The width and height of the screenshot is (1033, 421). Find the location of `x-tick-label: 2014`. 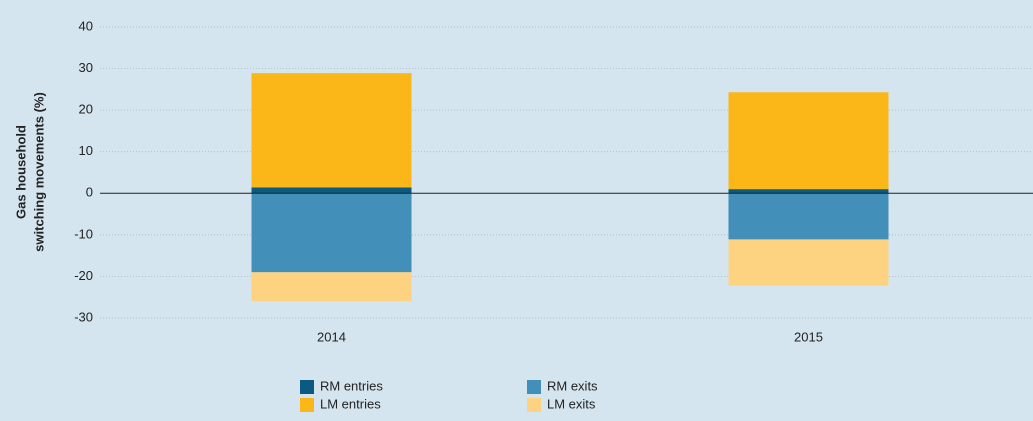

x-tick-label: 2014 is located at coordinates (331, 336).